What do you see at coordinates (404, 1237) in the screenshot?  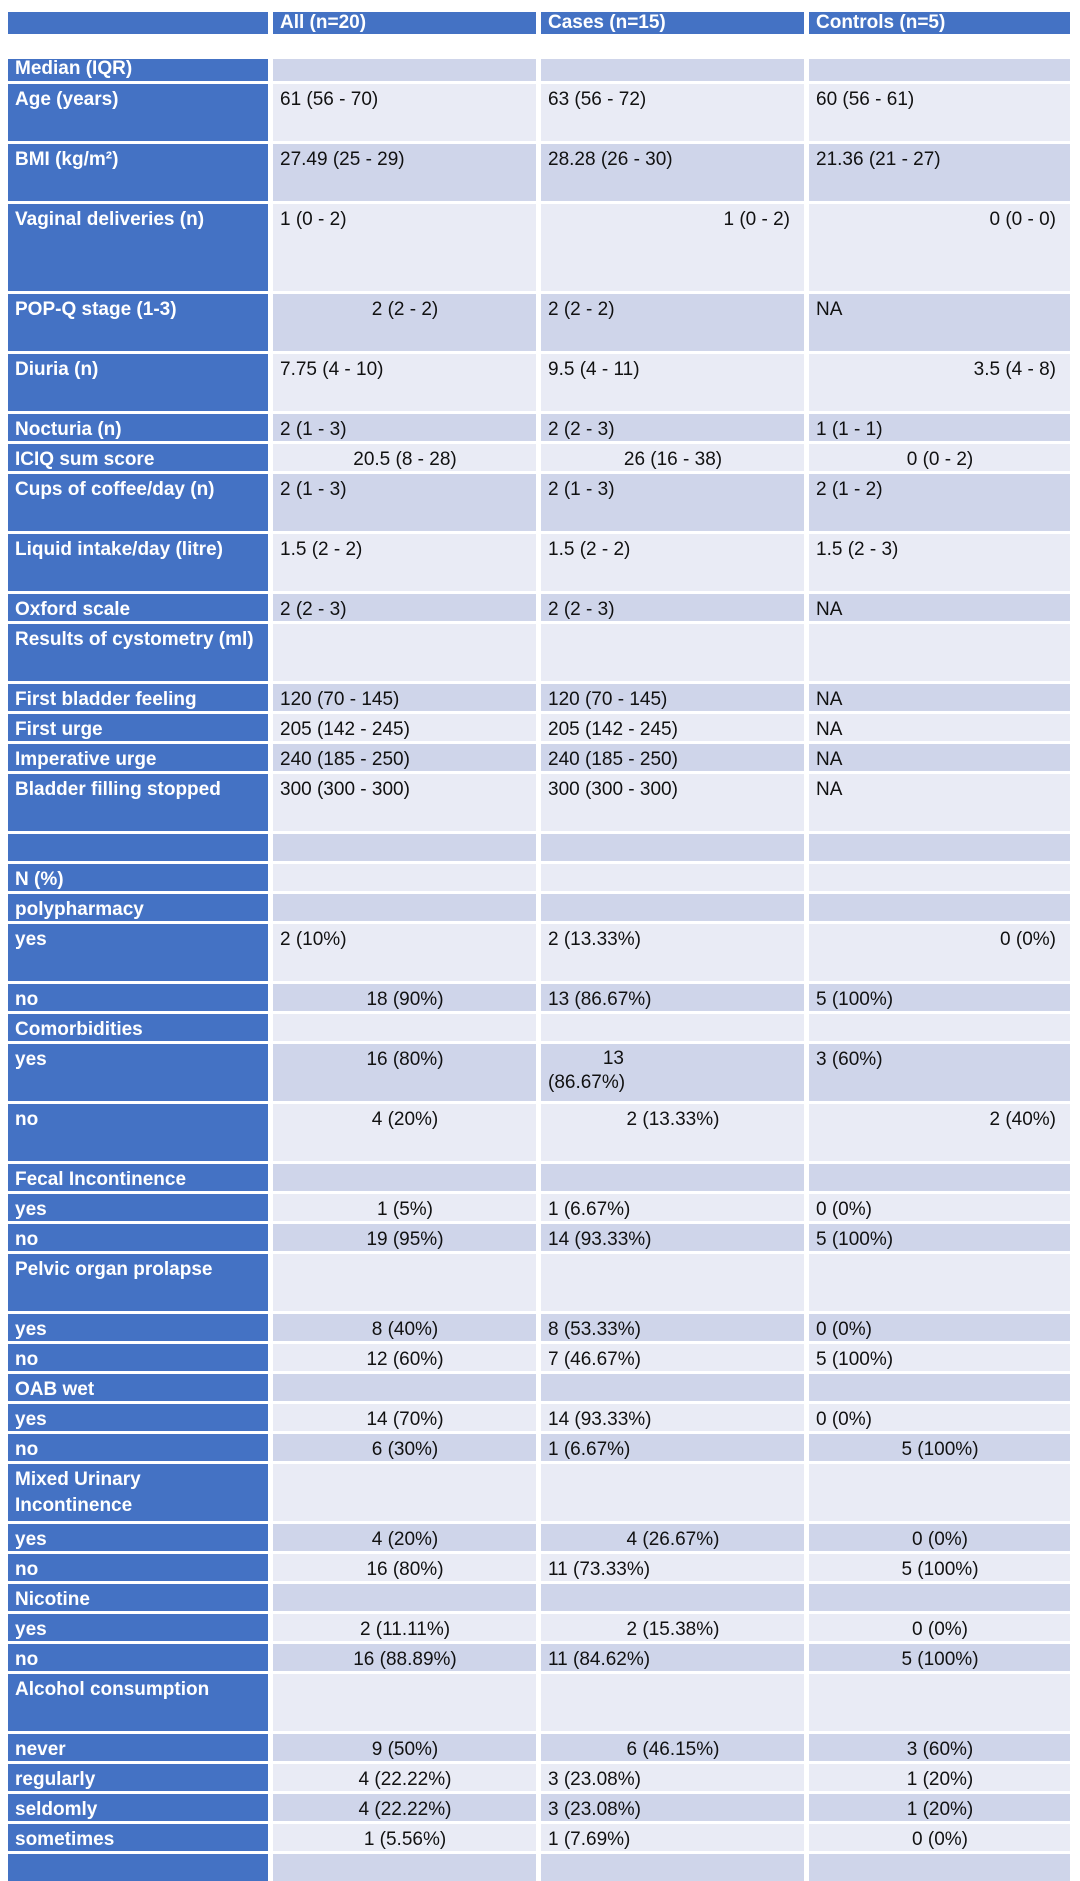 I see `cell-all: 19 (95%)` at bounding box center [404, 1237].